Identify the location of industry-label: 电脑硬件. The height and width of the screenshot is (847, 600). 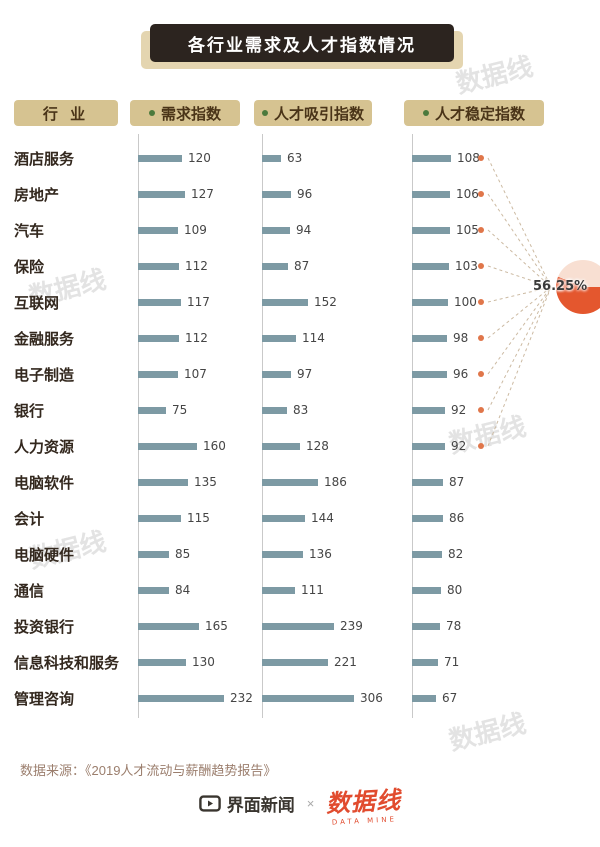
(44, 555).